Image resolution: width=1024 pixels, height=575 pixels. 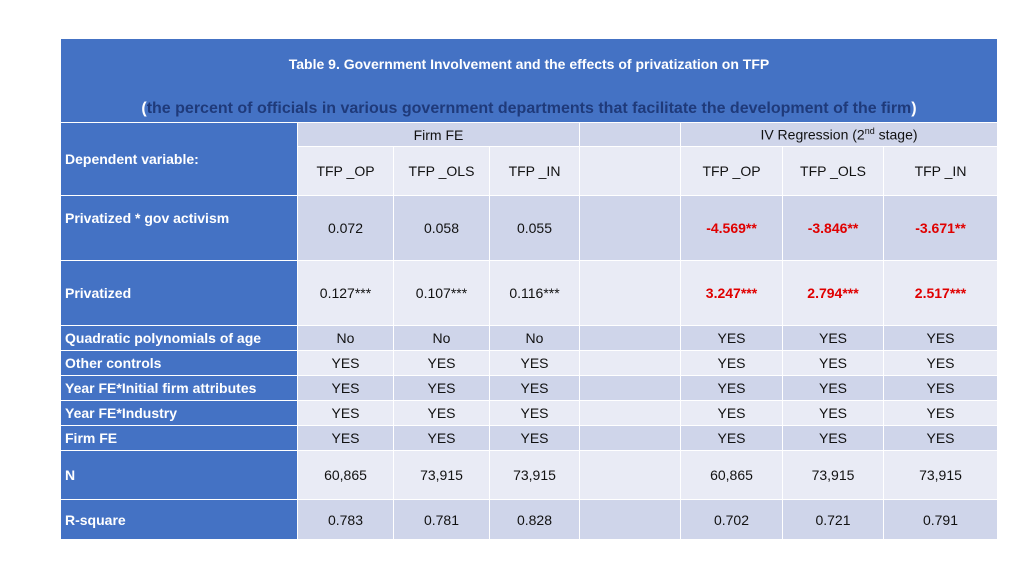 What do you see at coordinates (630, 134) in the screenshot?
I see `group-header-spacer` at bounding box center [630, 134].